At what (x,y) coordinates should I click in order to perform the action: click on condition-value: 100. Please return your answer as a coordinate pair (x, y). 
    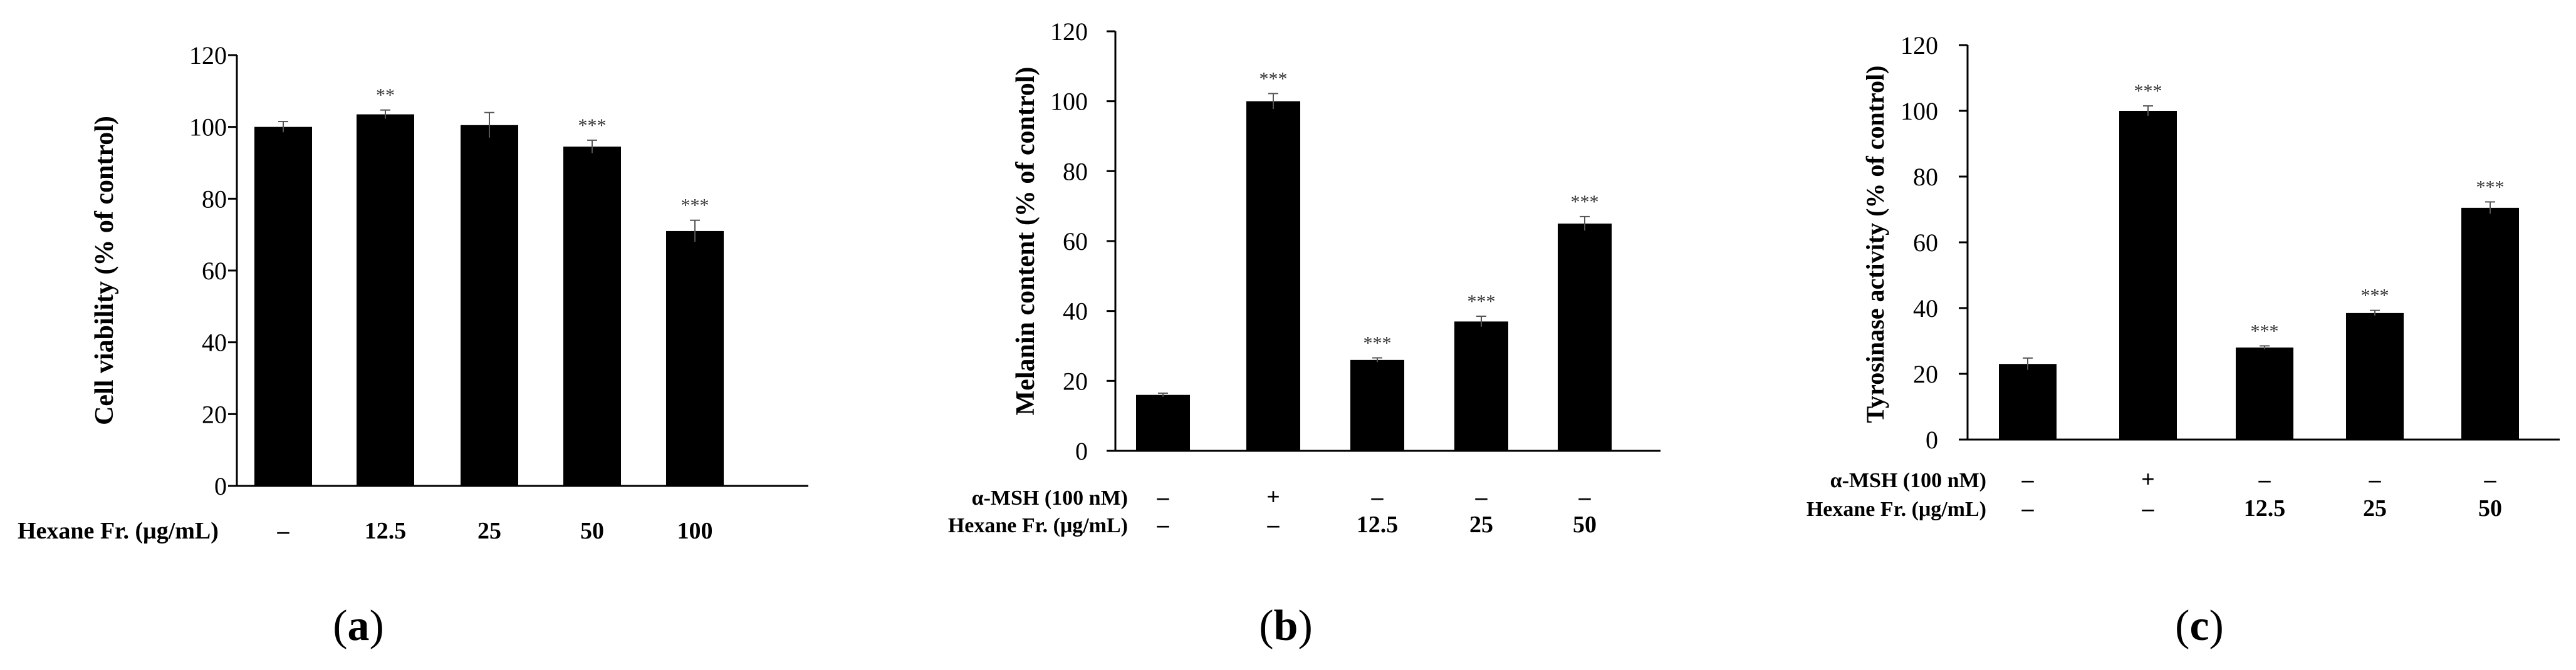
    Looking at the image, I should click on (695, 531).